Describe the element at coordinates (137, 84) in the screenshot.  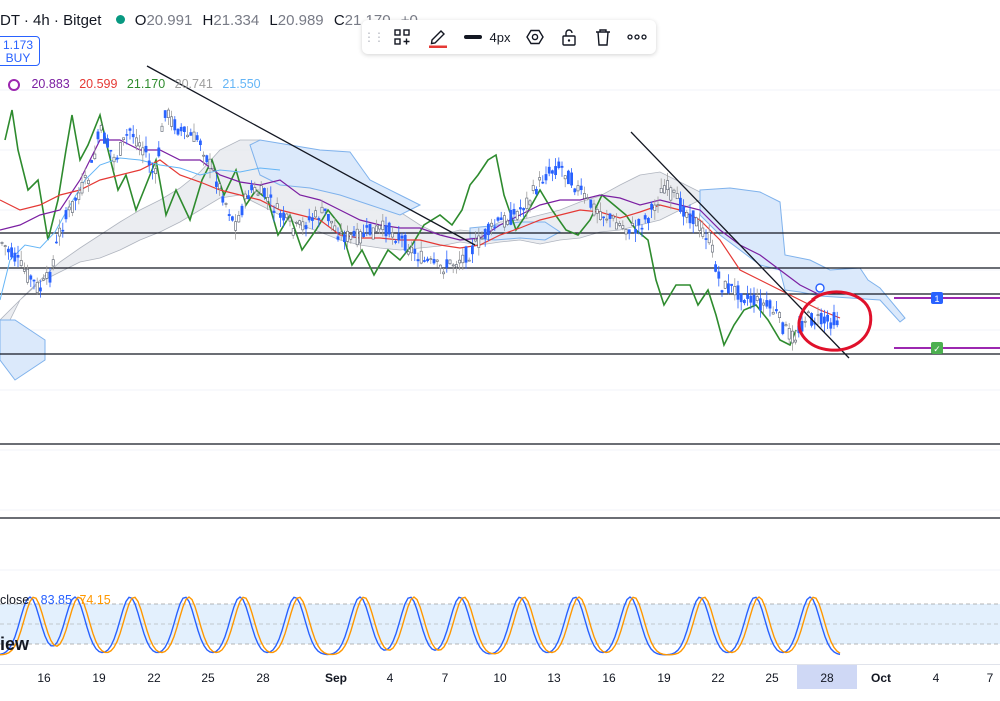
I see `indicator-legend: 20.883 20.599 21.170 20.741 21.550` at that location.